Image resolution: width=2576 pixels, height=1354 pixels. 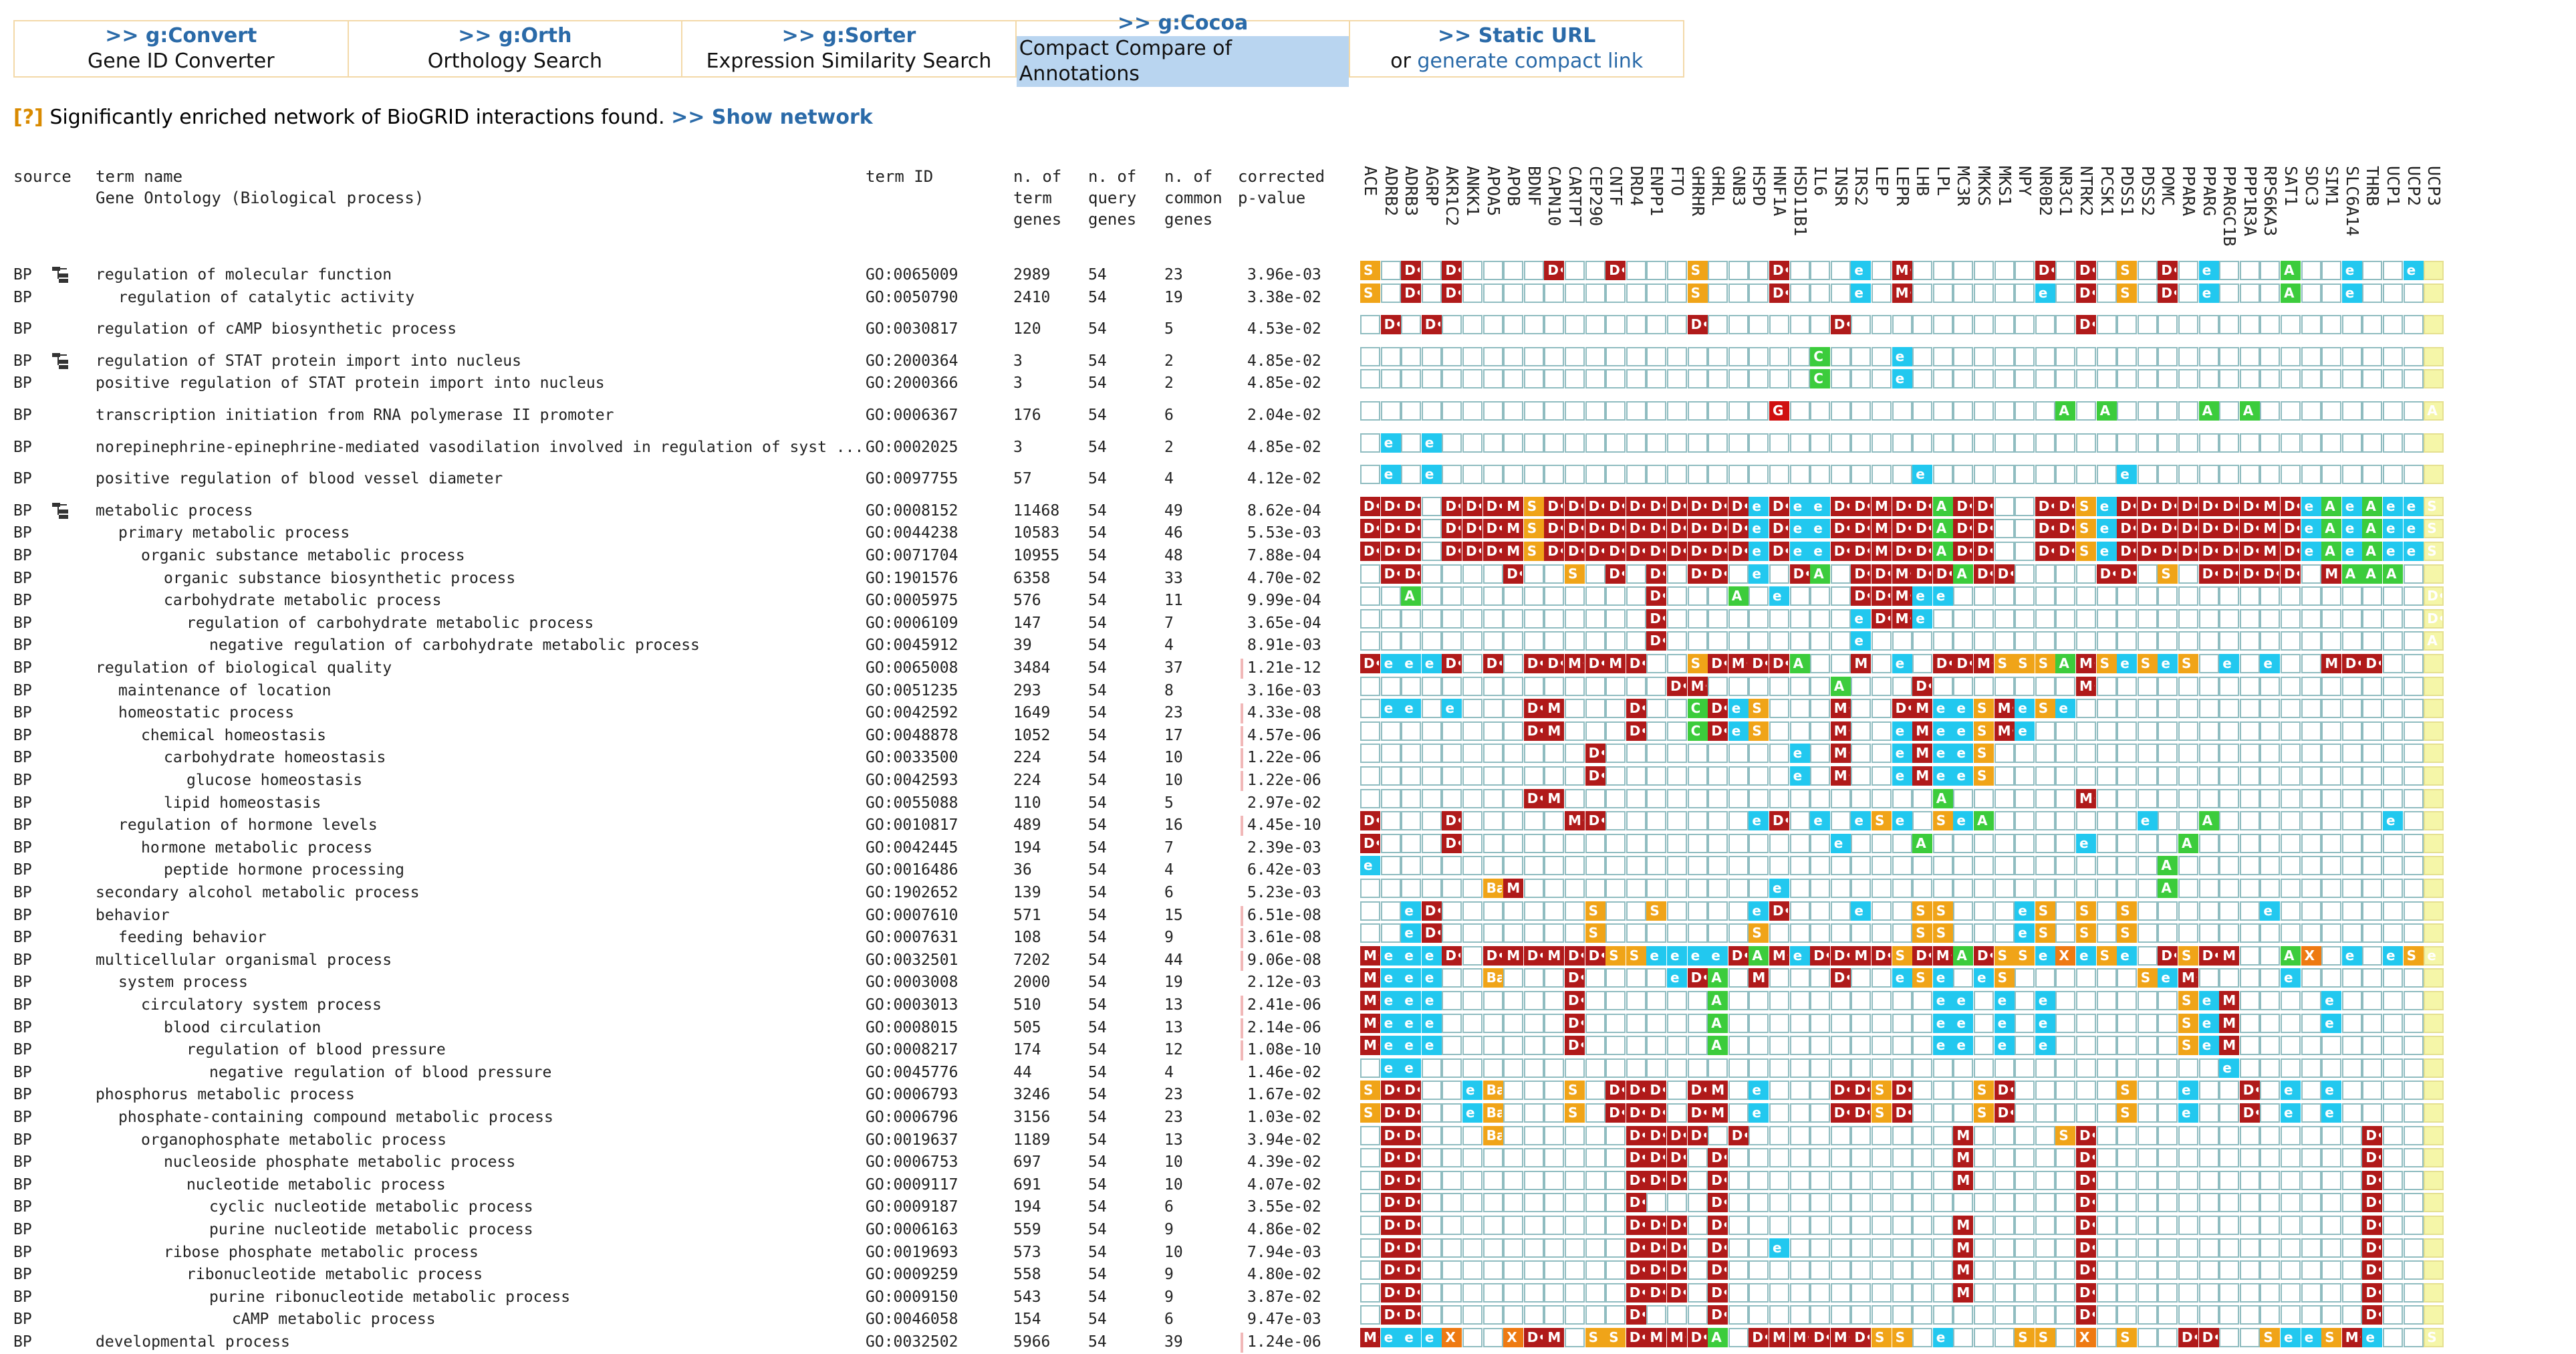 What do you see at coordinates (316, 1050) in the screenshot?
I see `row-term-name: regulation of blood pressure` at bounding box center [316, 1050].